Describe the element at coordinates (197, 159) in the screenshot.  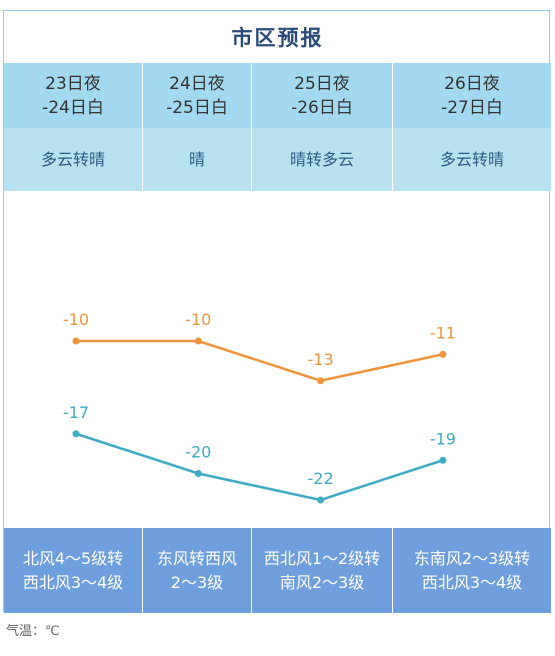
I see `weather-cell: 晴` at that location.